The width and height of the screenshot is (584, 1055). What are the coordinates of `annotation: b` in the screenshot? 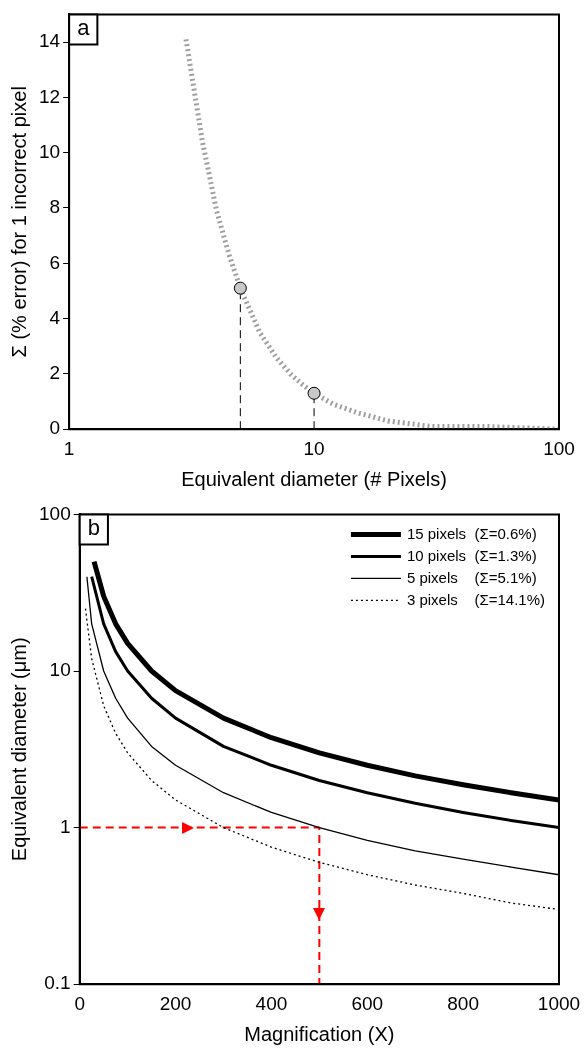 It's located at (93, 528).